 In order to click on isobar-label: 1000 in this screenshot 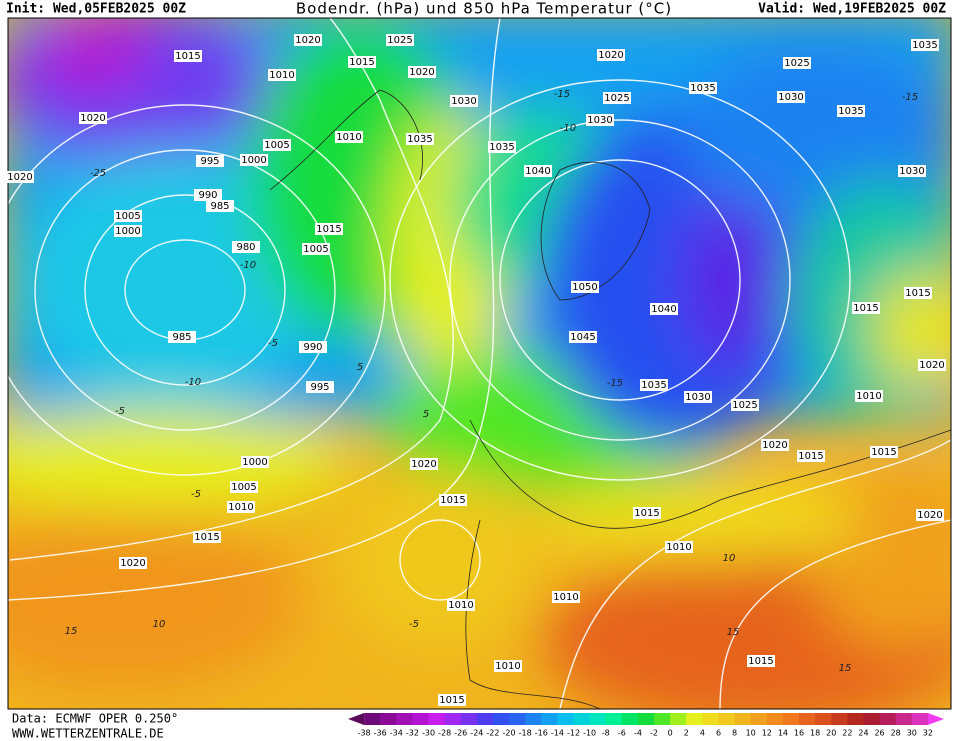, I will do `click(127, 231)`.